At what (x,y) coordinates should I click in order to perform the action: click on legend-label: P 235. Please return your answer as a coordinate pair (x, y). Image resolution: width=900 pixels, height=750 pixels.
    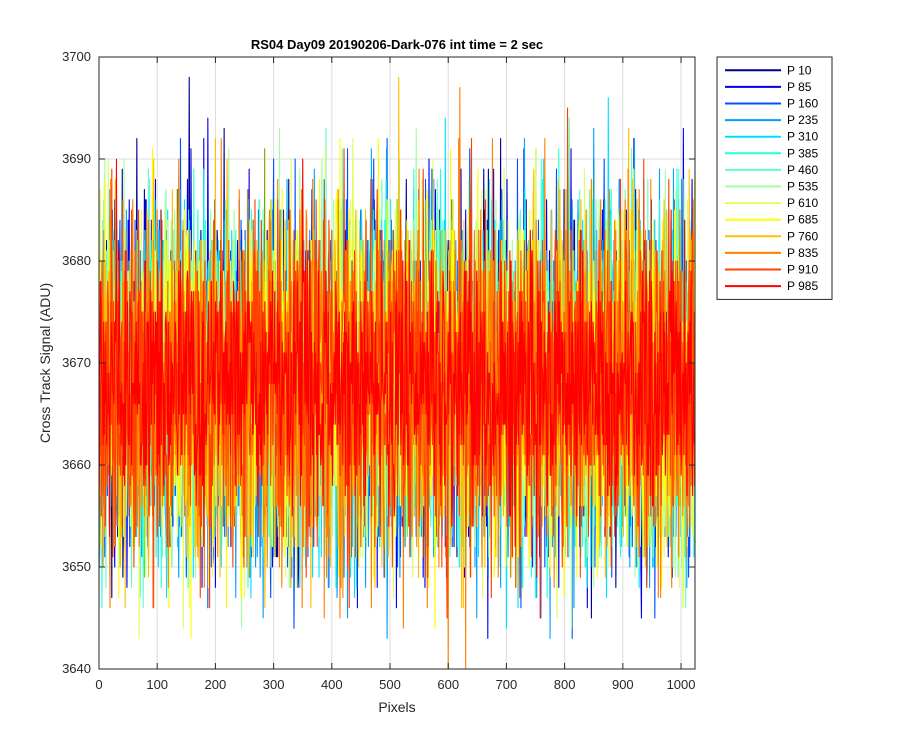
    Looking at the image, I should click on (802, 120).